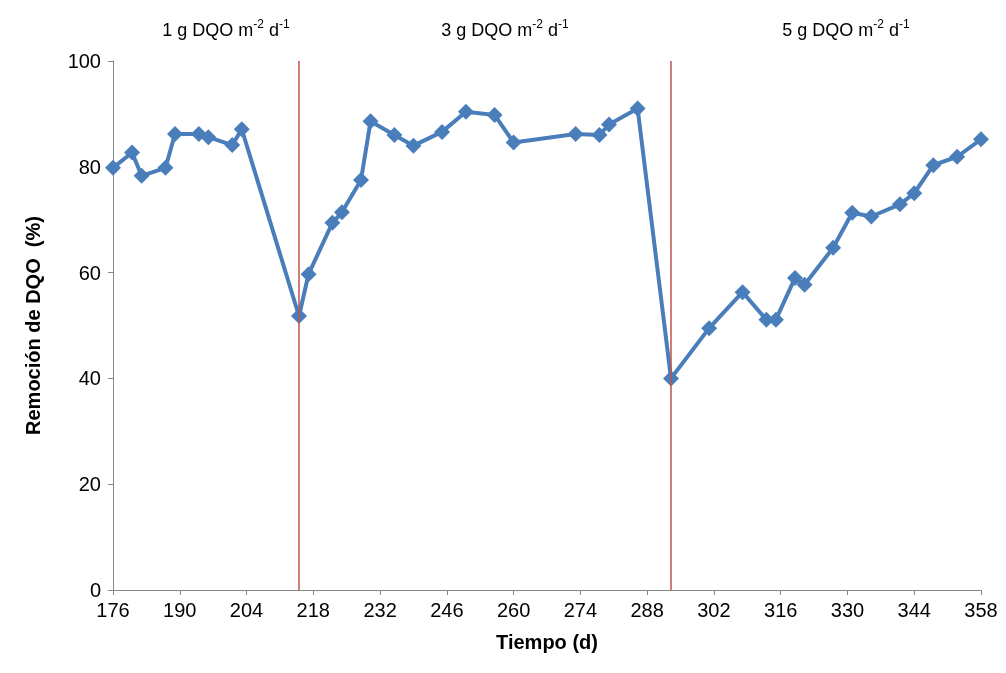 The width and height of the screenshot is (1006, 673). I want to click on x-tick-label: 218, so click(313, 610).